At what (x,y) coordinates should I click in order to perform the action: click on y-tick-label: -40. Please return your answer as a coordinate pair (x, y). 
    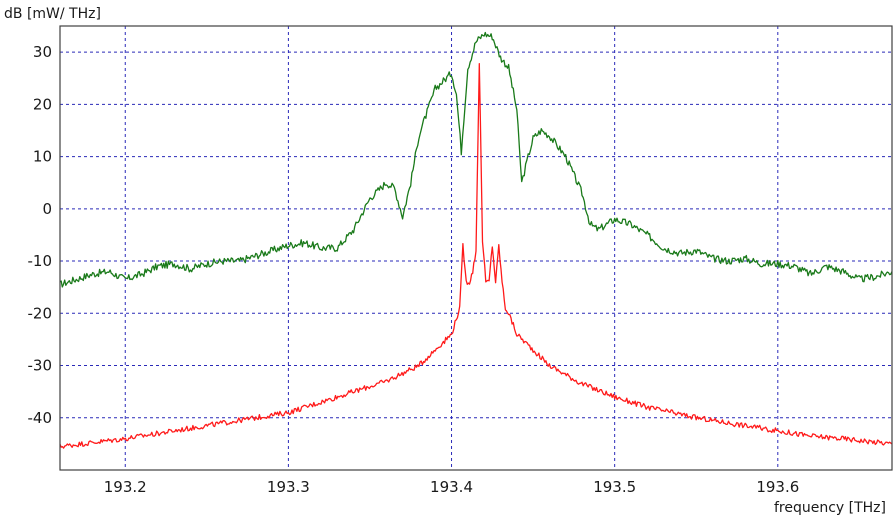
    Looking at the image, I should click on (40, 418).